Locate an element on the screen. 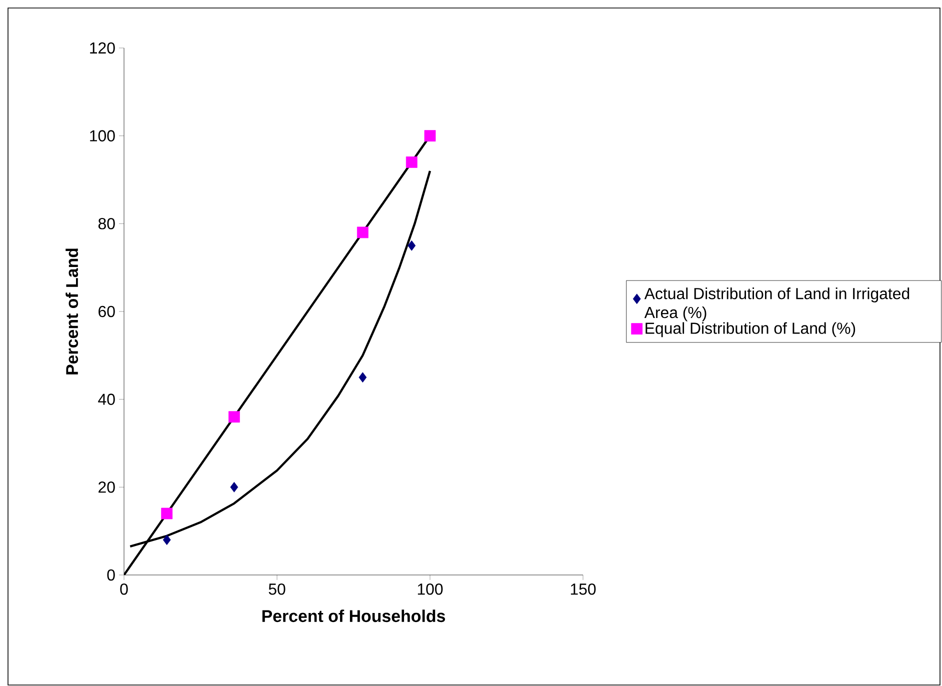 The image size is (942, 686). y-tick-label: 60 is located at coordinates (106, 312).